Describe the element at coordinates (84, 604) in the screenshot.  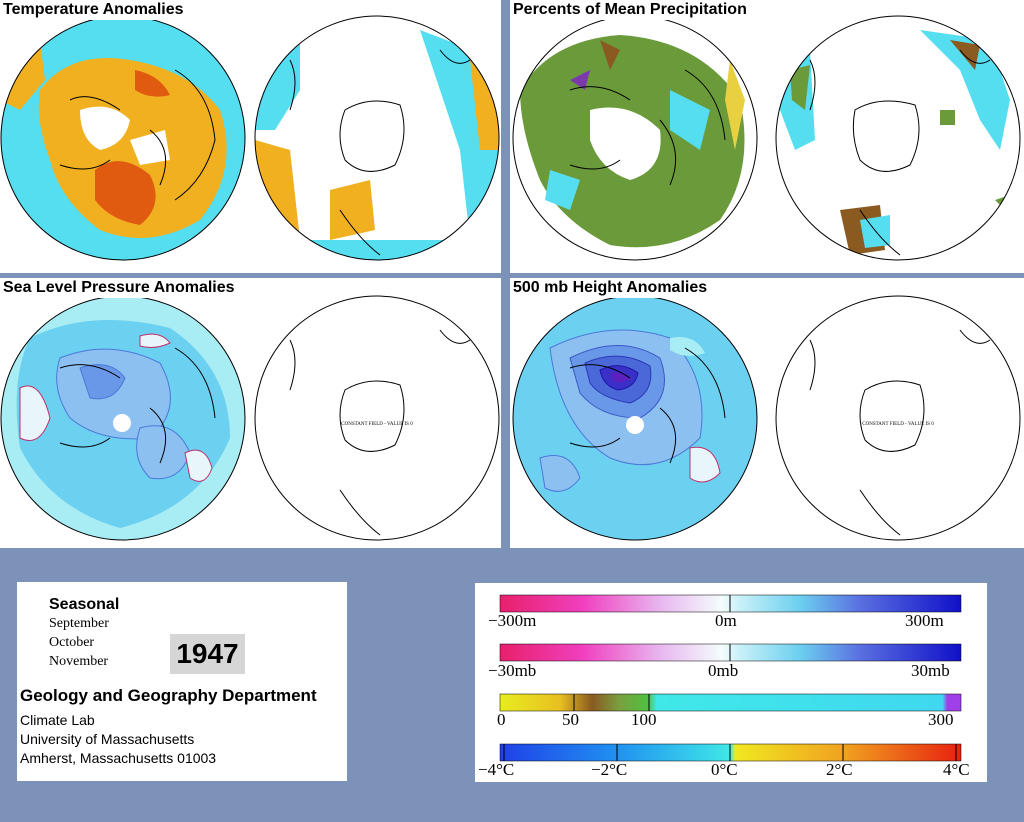
I see `season-heading: Seasonal` at that location.